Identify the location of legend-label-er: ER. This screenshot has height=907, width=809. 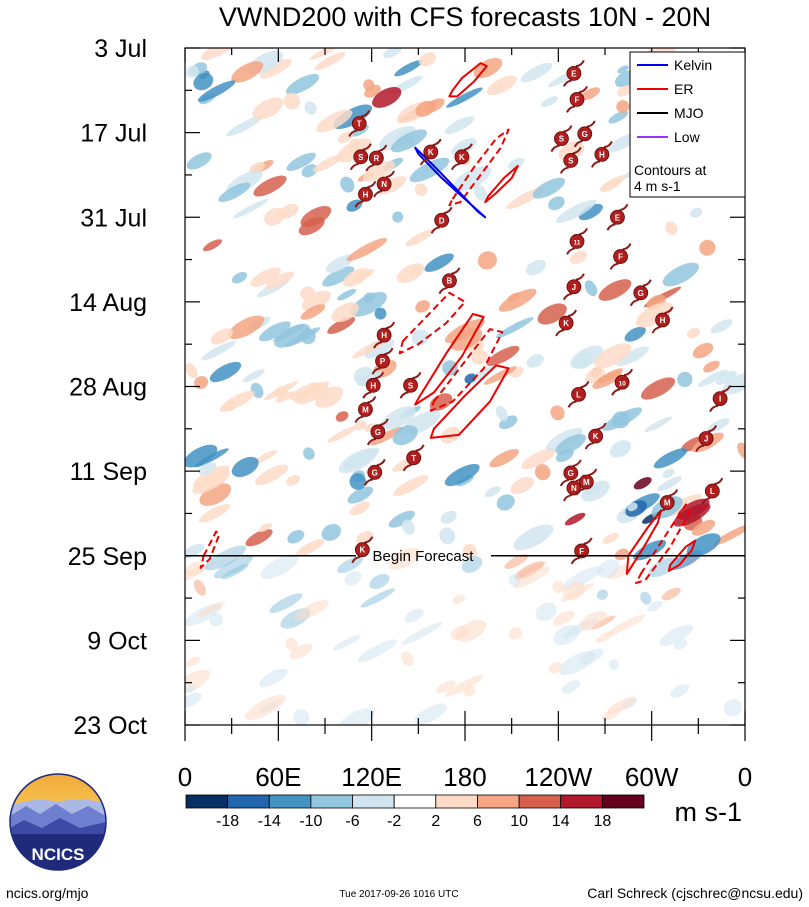
(683, 89).